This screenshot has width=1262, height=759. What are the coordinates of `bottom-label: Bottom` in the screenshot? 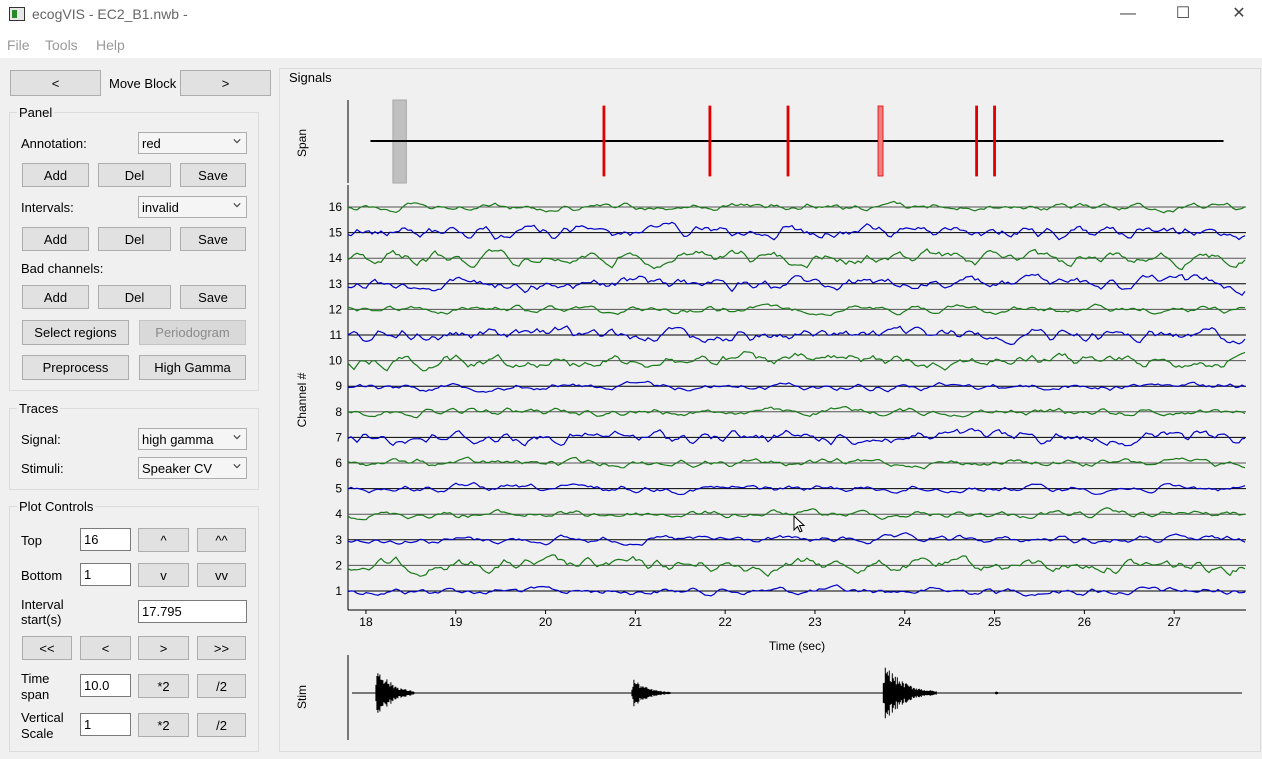 It's located at (42, 575).